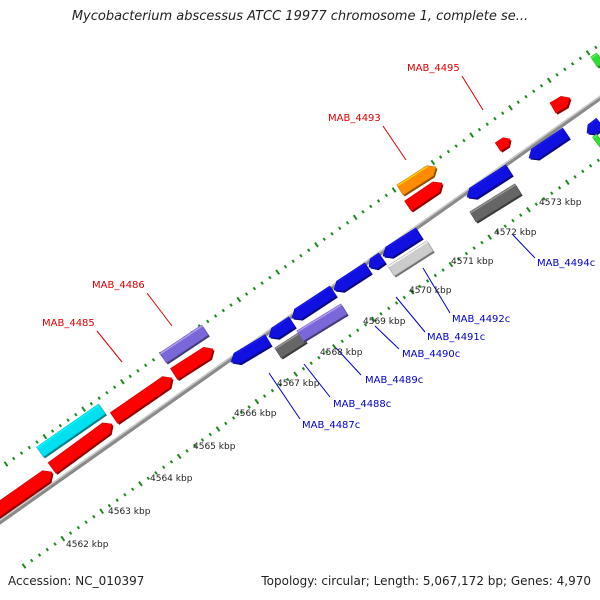 This screenshot has height=600, width=600. Describe the element at coordinates (430, 291) in the screenshot. I see `scale-label: 4570 kbp` at that location.